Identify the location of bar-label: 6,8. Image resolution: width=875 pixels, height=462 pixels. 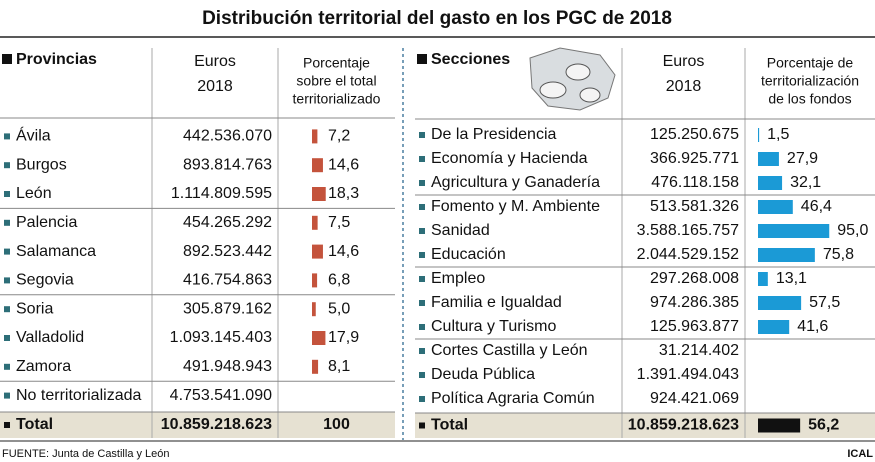
(339, 280).